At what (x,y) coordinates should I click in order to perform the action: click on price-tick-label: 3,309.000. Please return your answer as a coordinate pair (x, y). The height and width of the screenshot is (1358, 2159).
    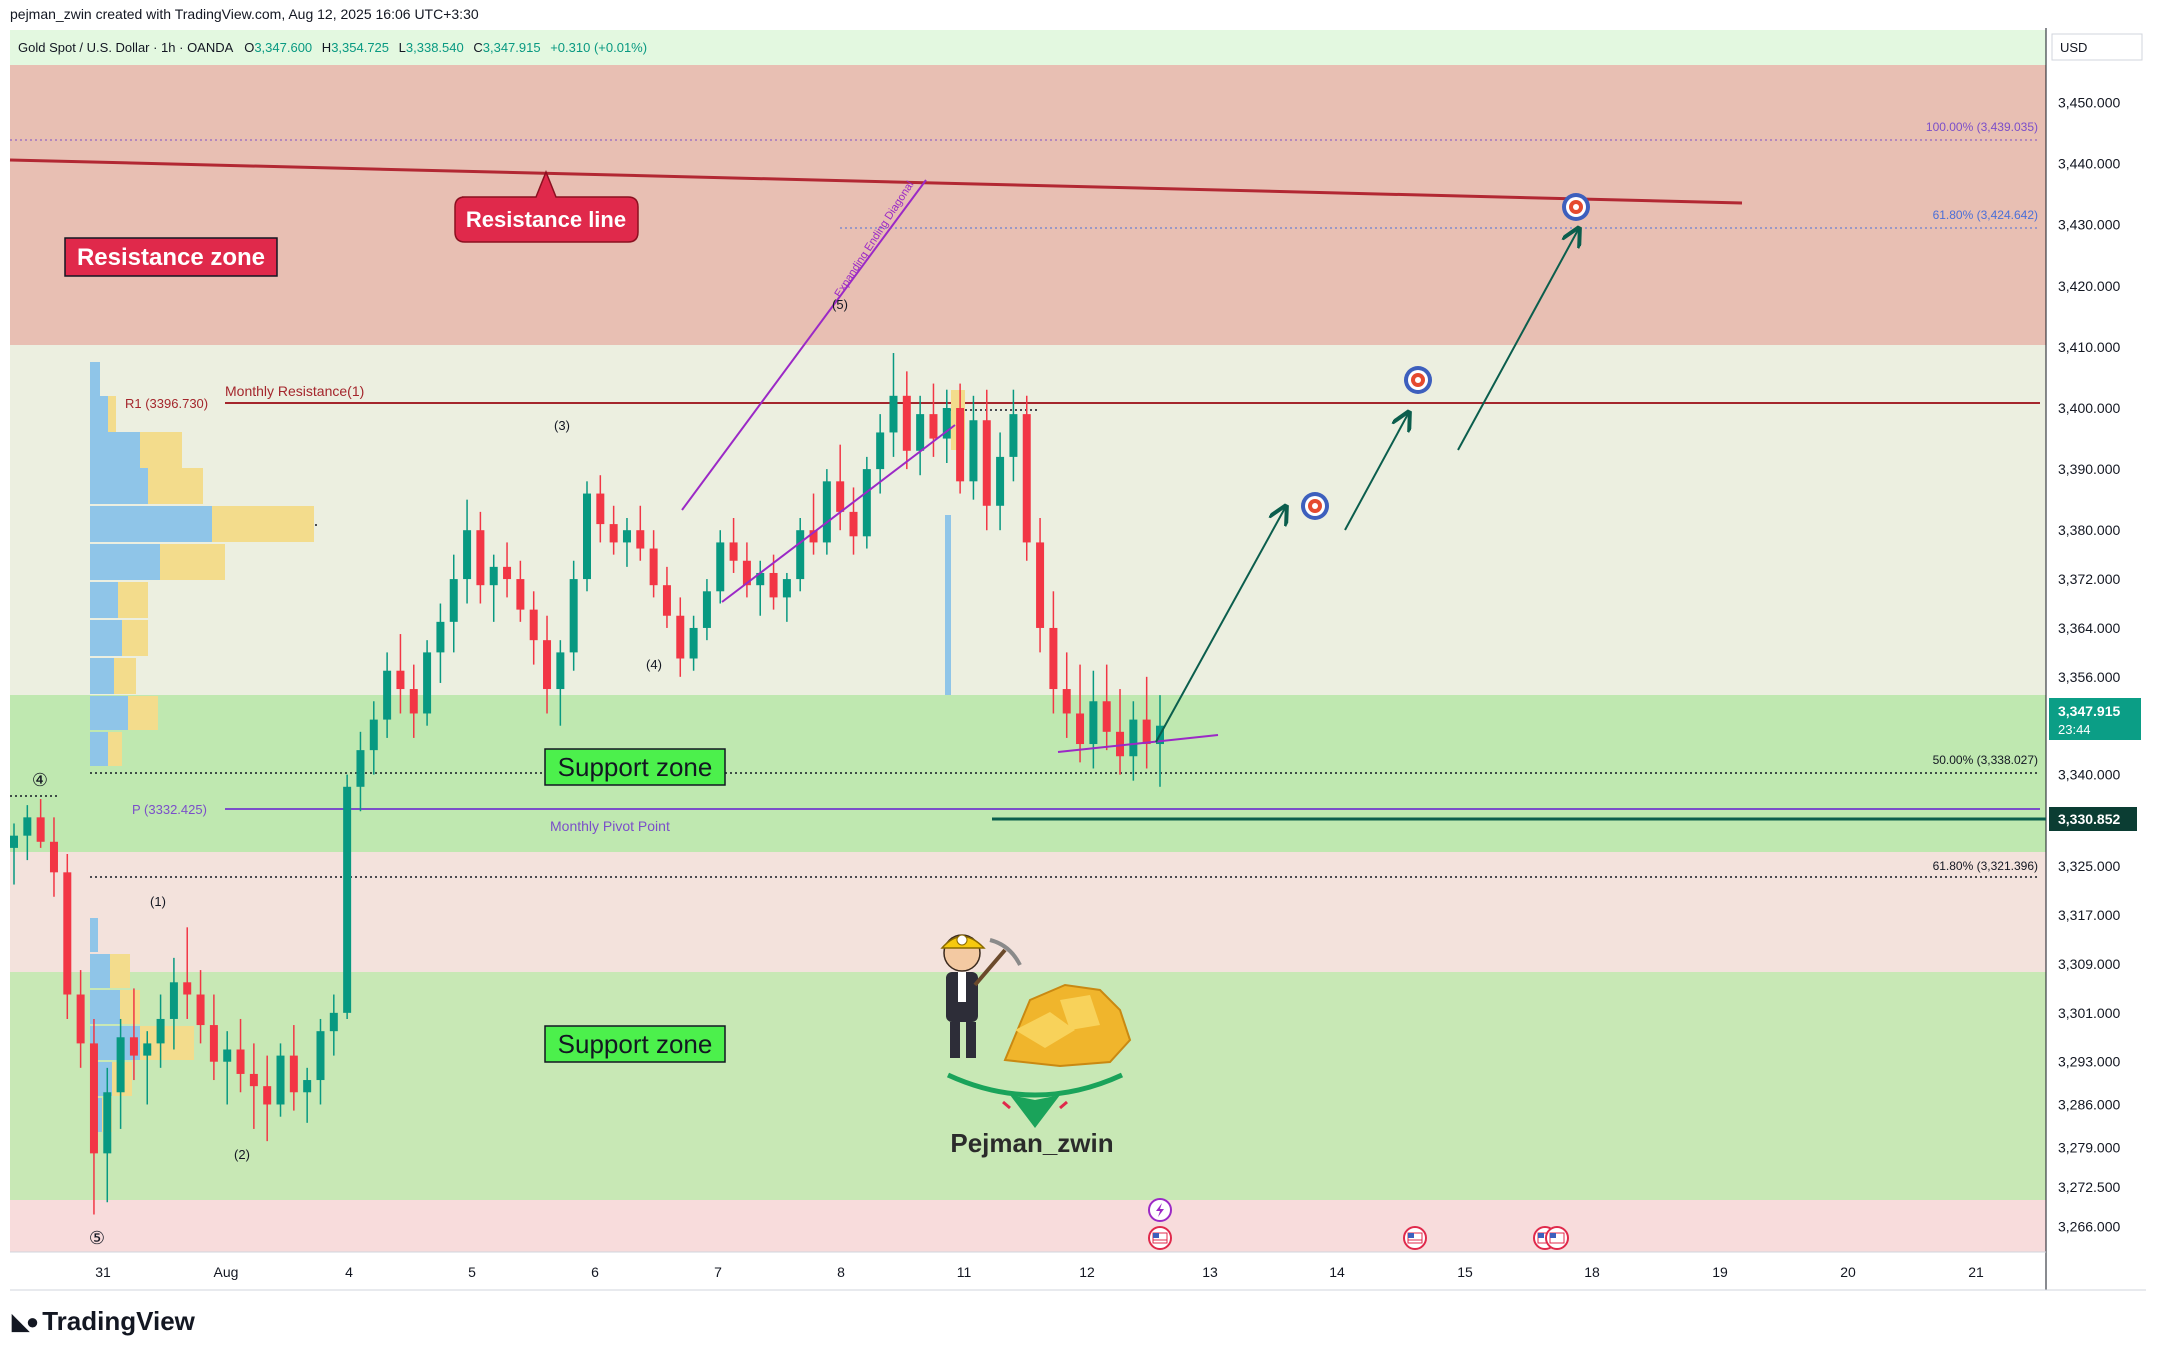
    Looking at the image, I should click on (2089, 964).